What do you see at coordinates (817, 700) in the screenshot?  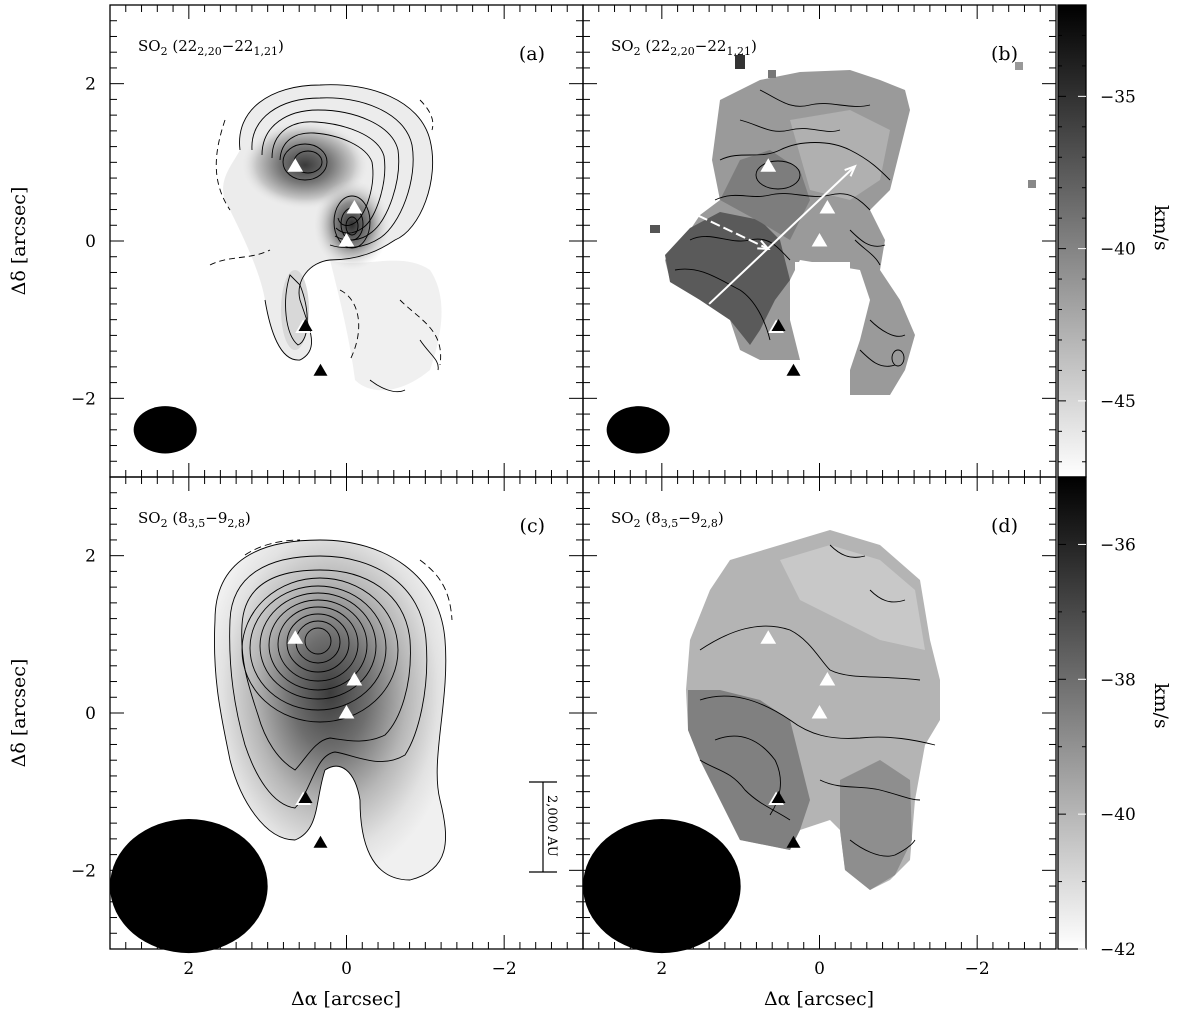 I see `panel-d-contours` at bounding box center [817, 700].